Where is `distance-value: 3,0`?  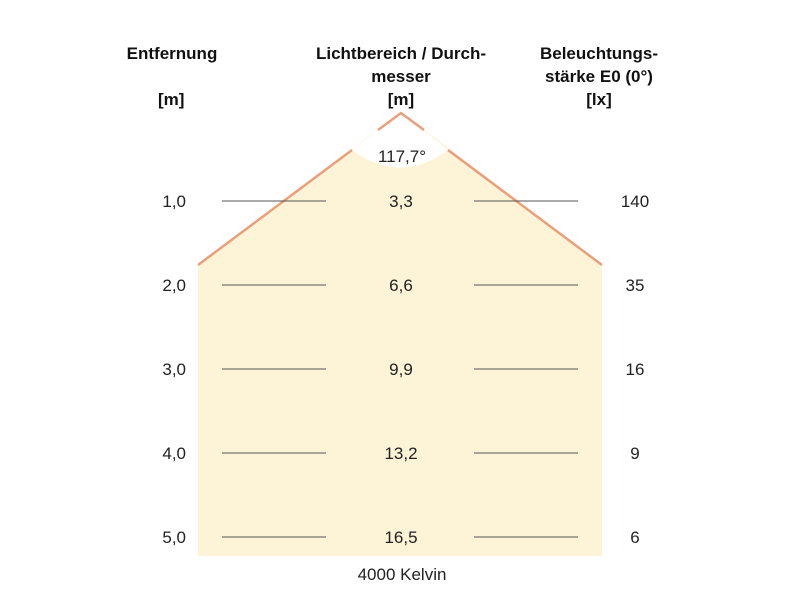
distance-value: 3,0 is located at coordinates (174, 369).